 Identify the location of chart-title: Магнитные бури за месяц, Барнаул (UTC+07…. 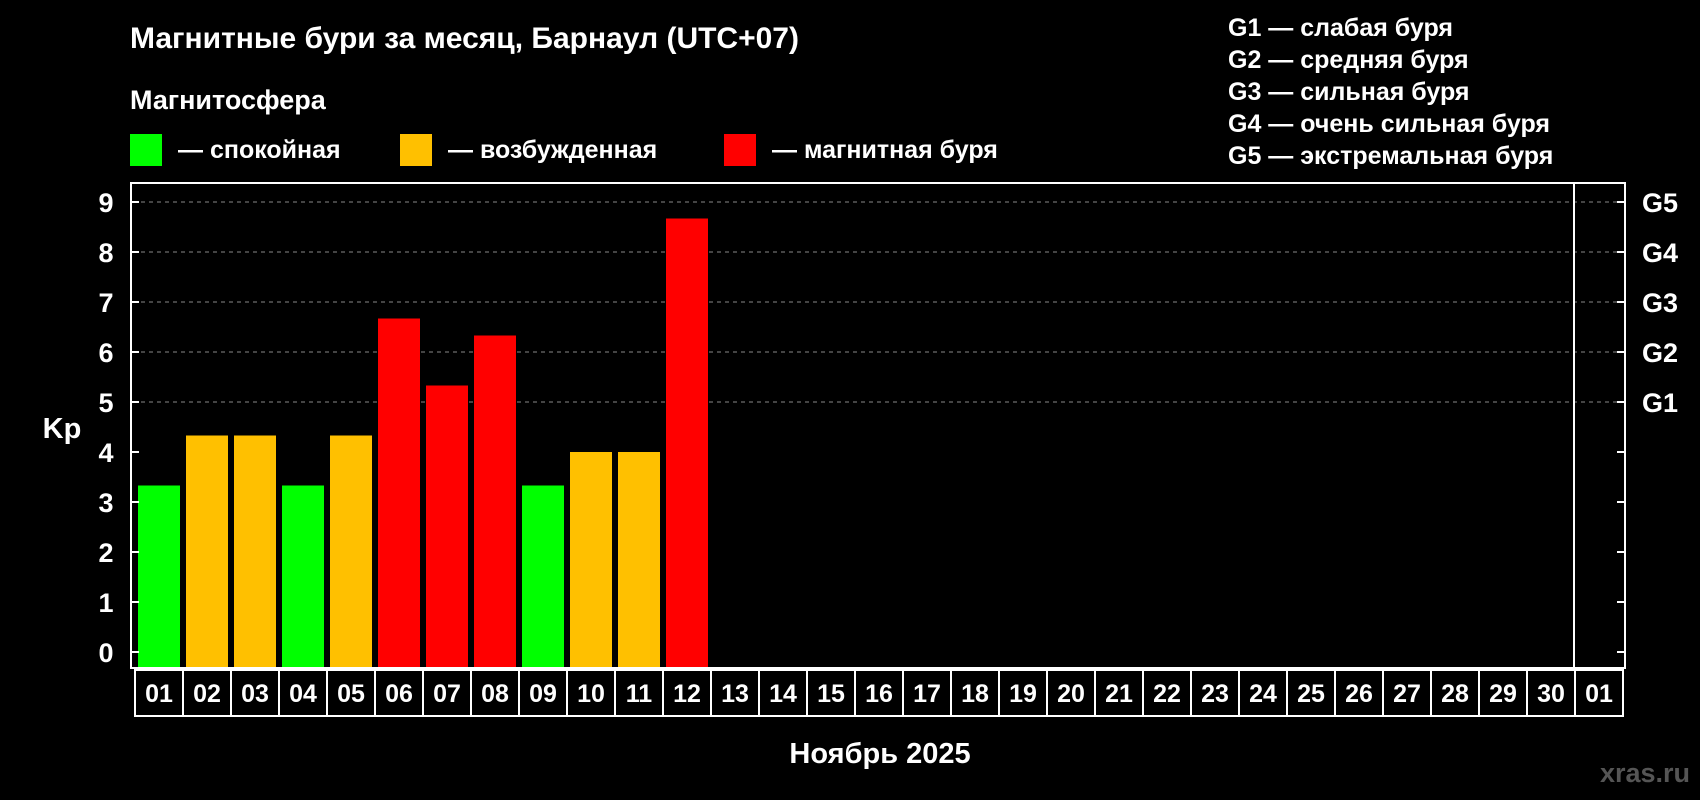
(464, 38).